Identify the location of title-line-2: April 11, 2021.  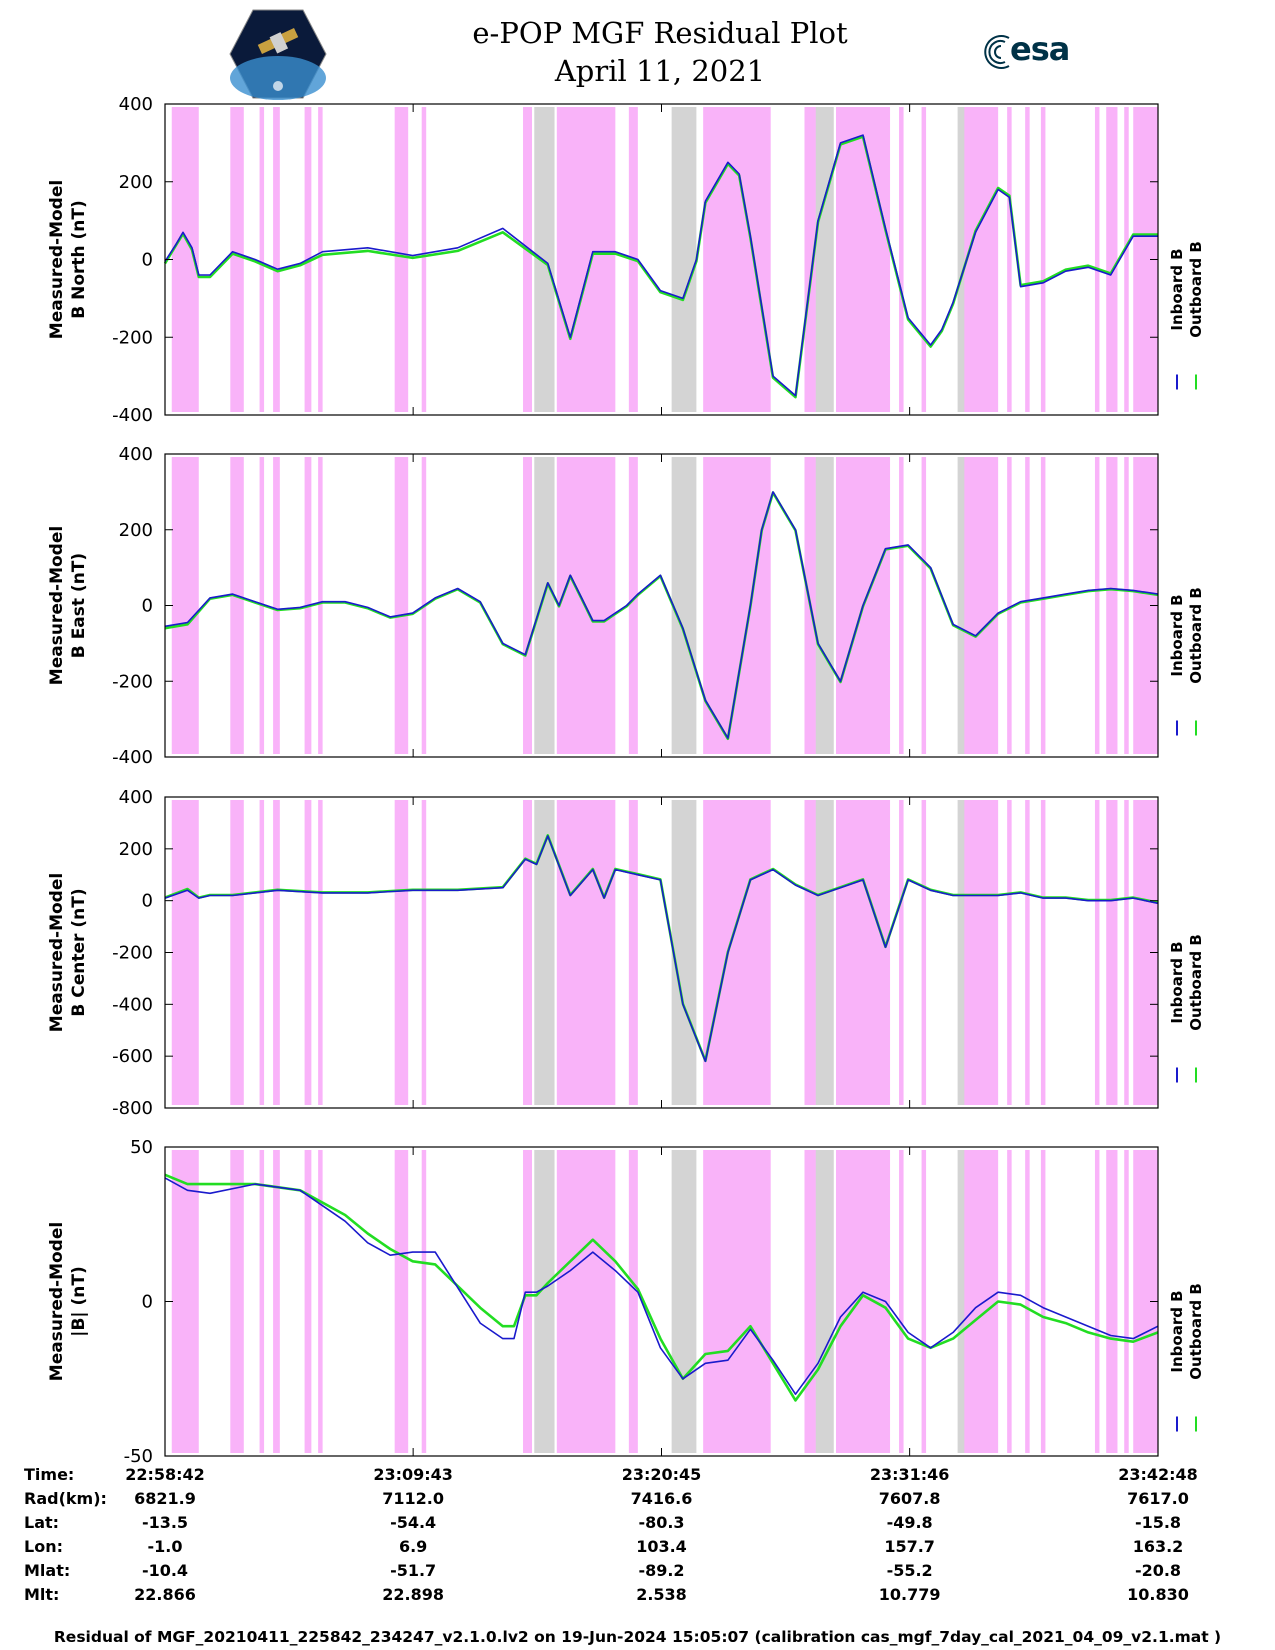
(660, 71).